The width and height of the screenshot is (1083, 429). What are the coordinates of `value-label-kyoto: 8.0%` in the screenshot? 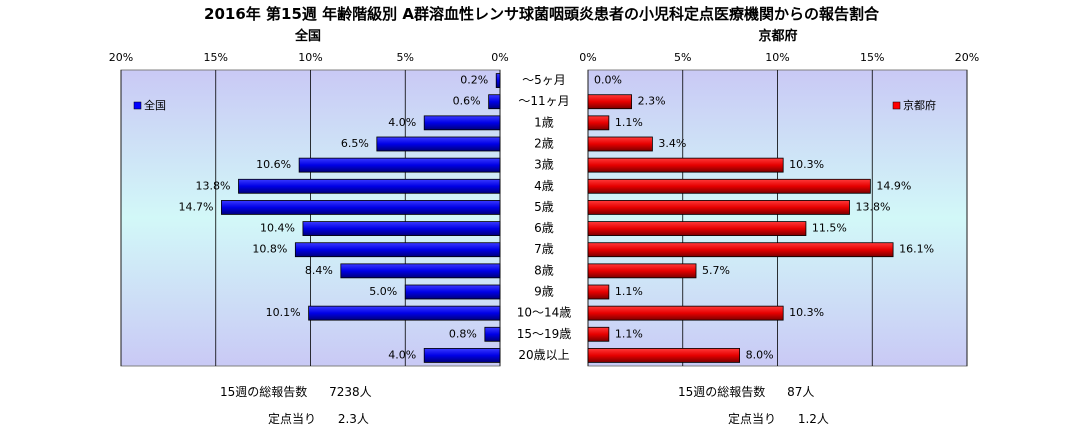 It's located at (760, 354).